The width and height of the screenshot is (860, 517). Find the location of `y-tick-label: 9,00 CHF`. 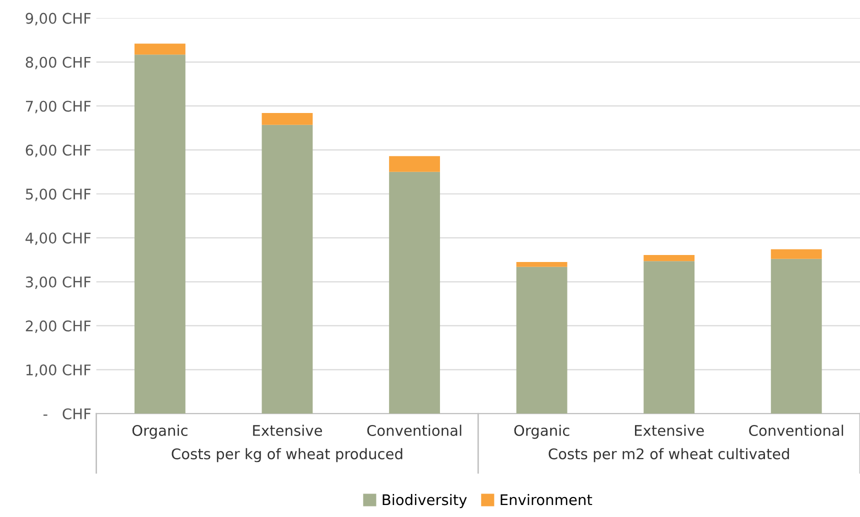

y-tick-label: 9,00 CHF is located at coordinates (58, 19).